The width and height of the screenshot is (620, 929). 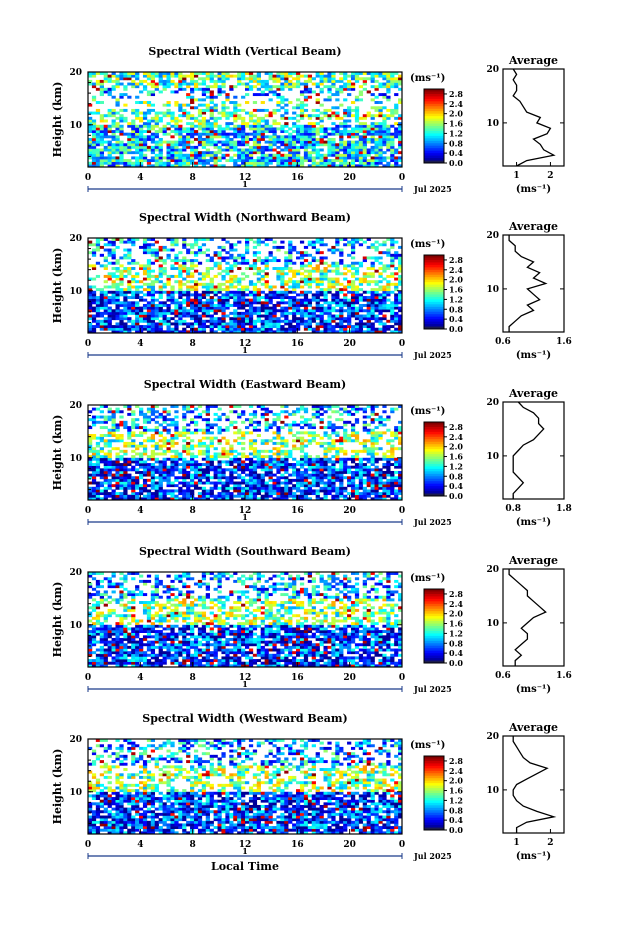 I want to click on y-axis-label: Height (km), so click(x=57, y=286).